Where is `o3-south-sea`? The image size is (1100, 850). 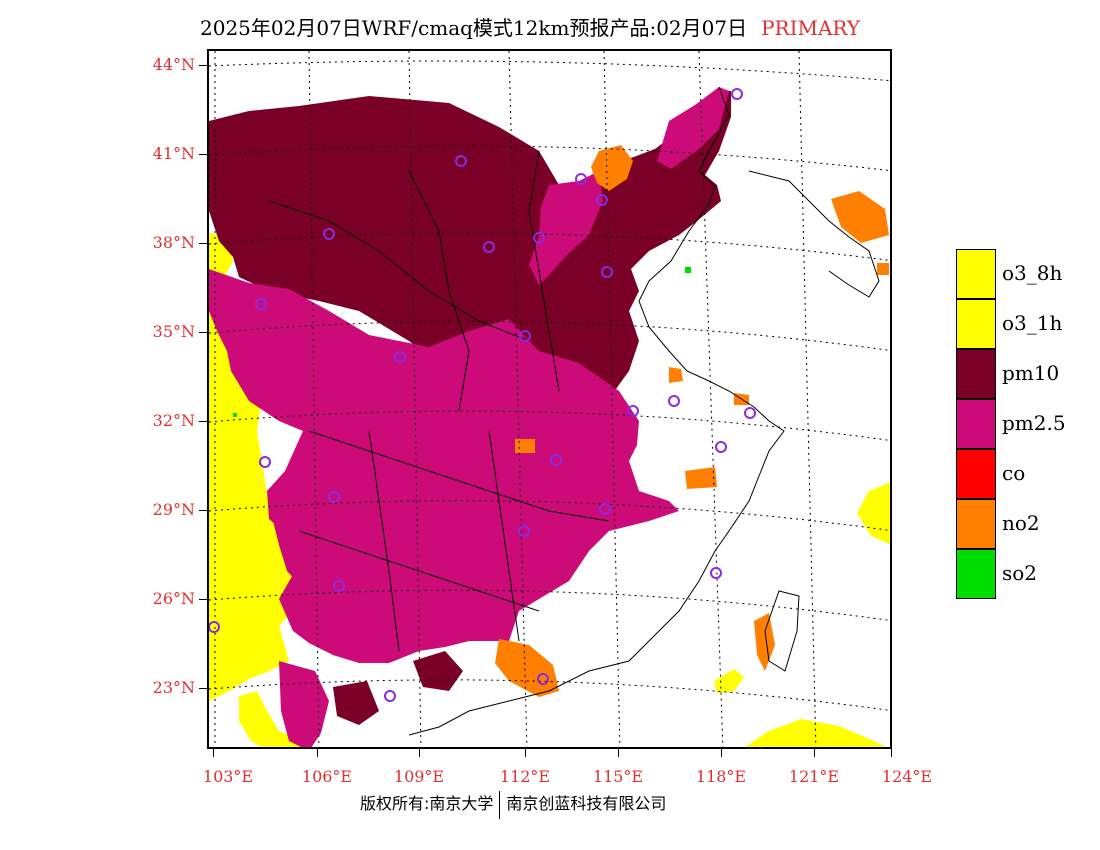 o3-south-sea is located at coordinates (815, 733).